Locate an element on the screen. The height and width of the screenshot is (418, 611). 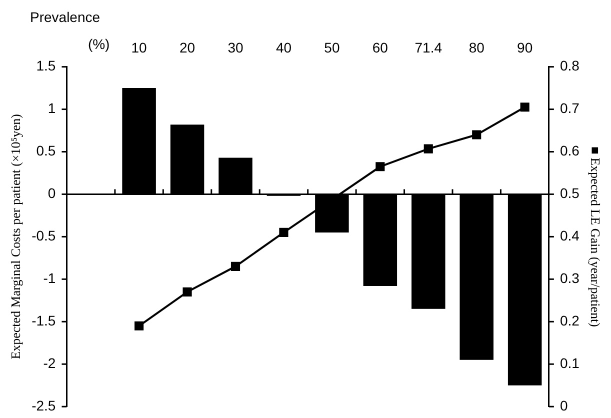
y2-tick-label: 0.3 is located at coordinates (570, 278).